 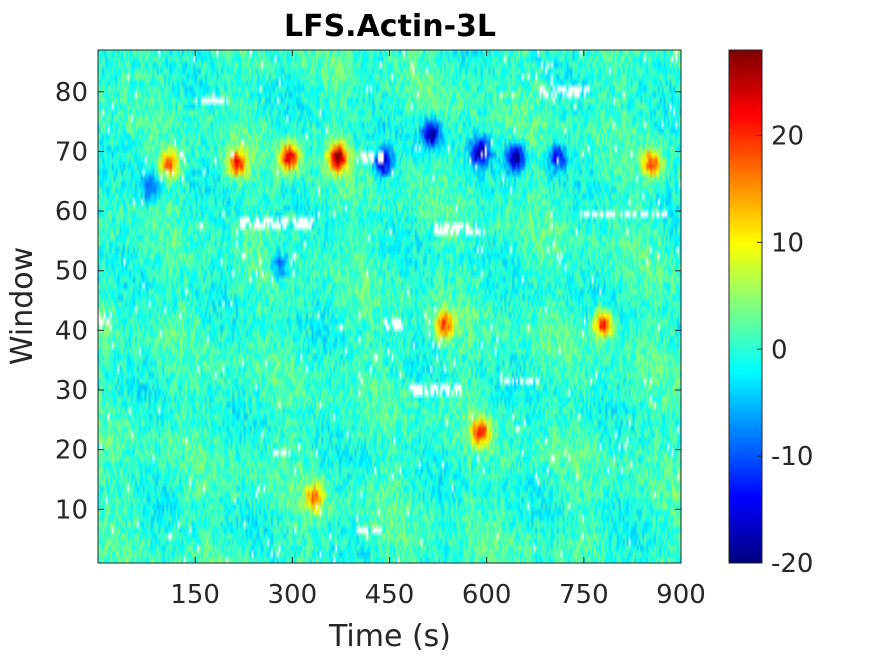 What do you see at coordinates (71, 391) in the screenshot?
I see `y-tick-label: 30` at bounding box center [71, 391].